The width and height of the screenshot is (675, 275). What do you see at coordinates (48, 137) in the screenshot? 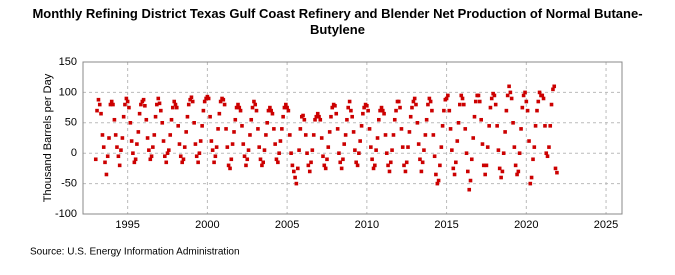
I see `y-axis-label: Thousand Barrels per Day` at bounding box center [48, 137].